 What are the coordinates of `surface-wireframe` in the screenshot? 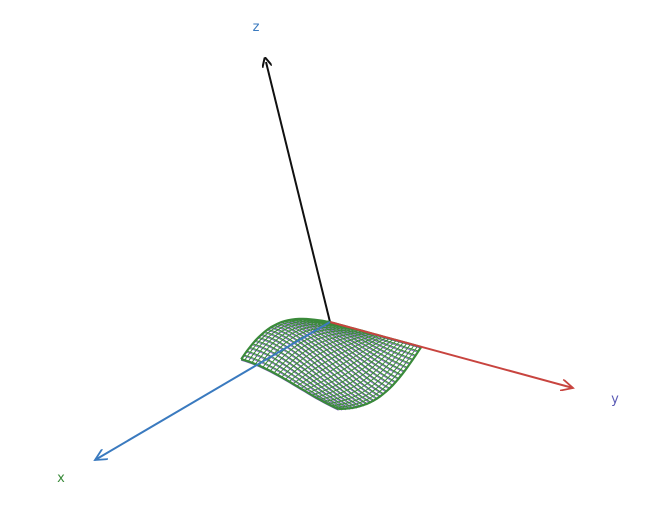 It's located at (331, 364).